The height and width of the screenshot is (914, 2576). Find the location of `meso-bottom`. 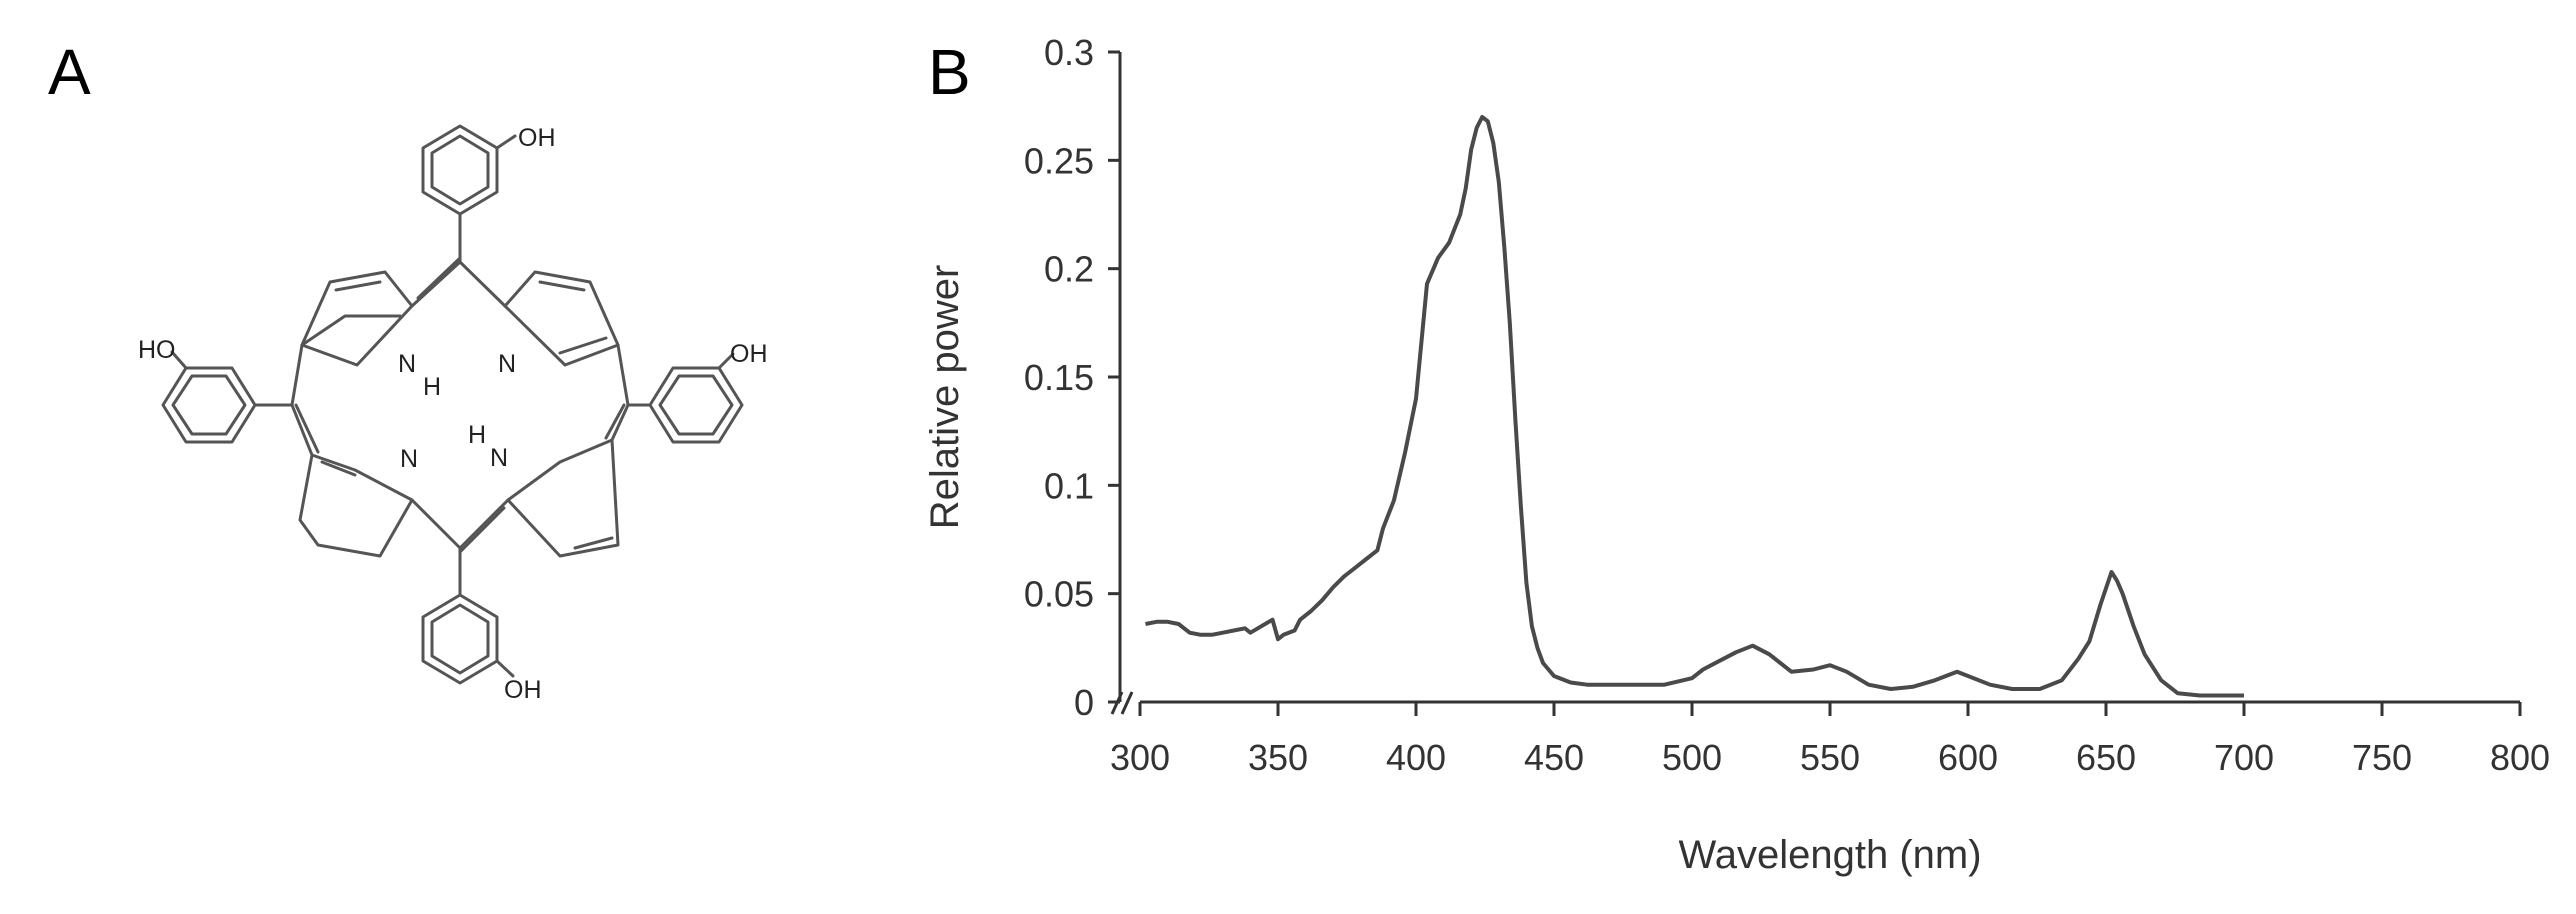

meso-bottom is located at coordinates (460, 547).